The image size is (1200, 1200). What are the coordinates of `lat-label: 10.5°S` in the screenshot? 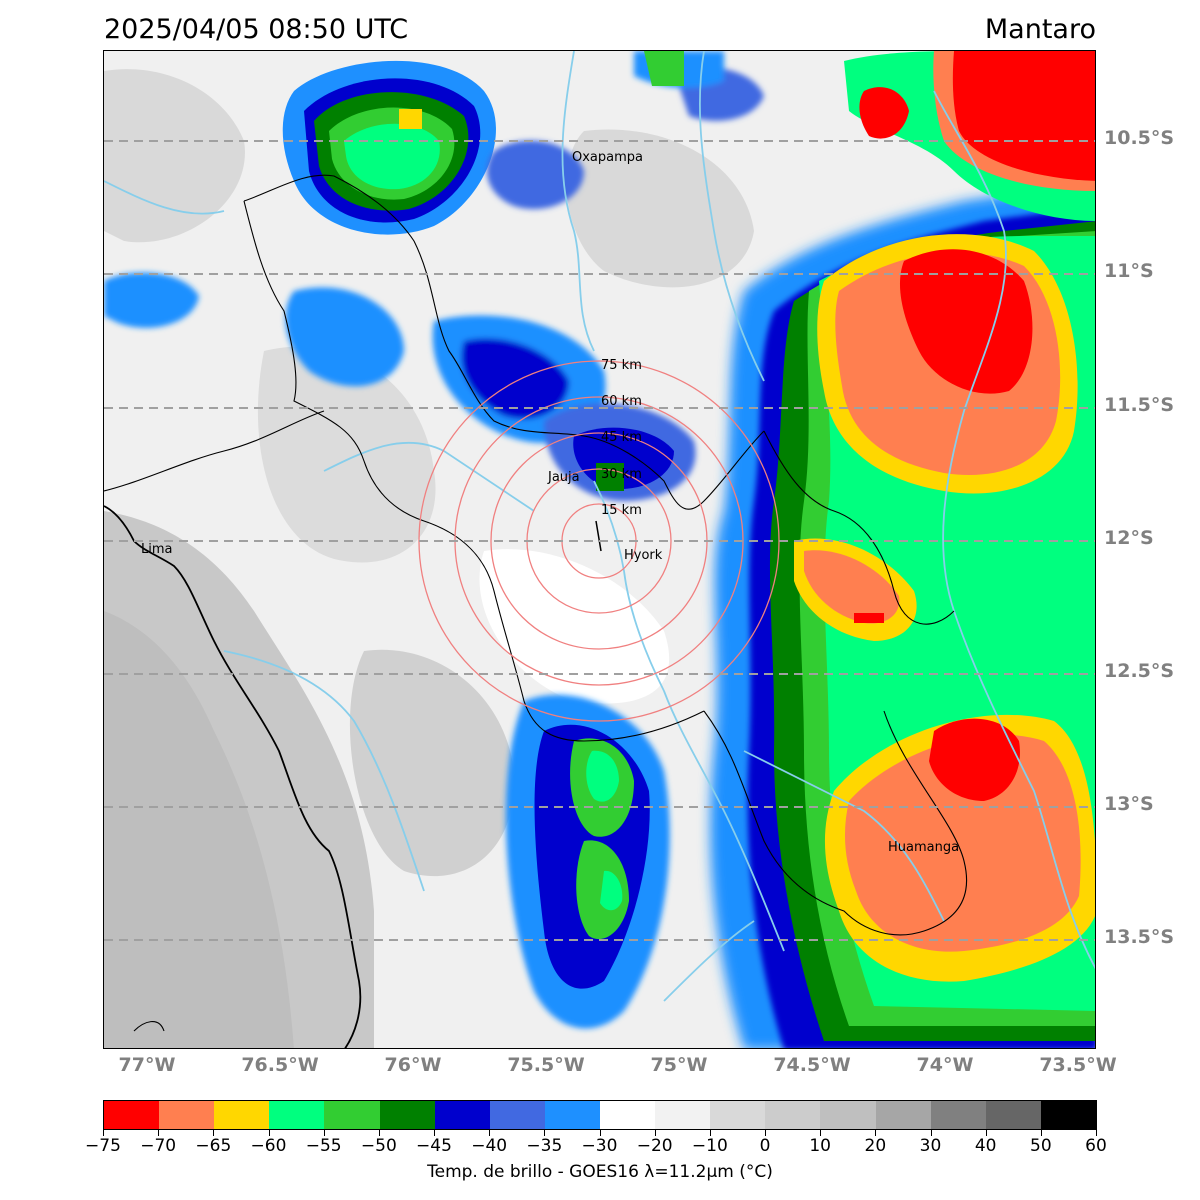 It's located at (1139, 138).